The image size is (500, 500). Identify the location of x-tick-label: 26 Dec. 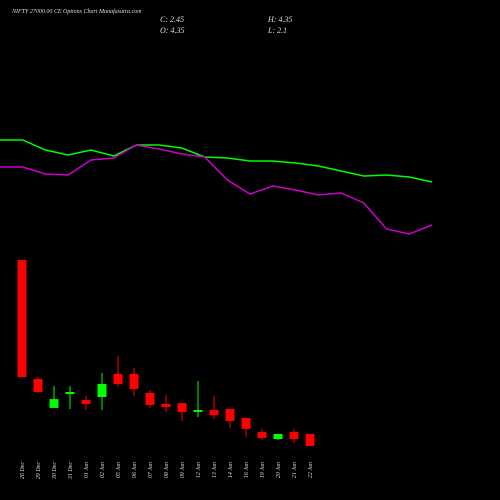
(23, 470).